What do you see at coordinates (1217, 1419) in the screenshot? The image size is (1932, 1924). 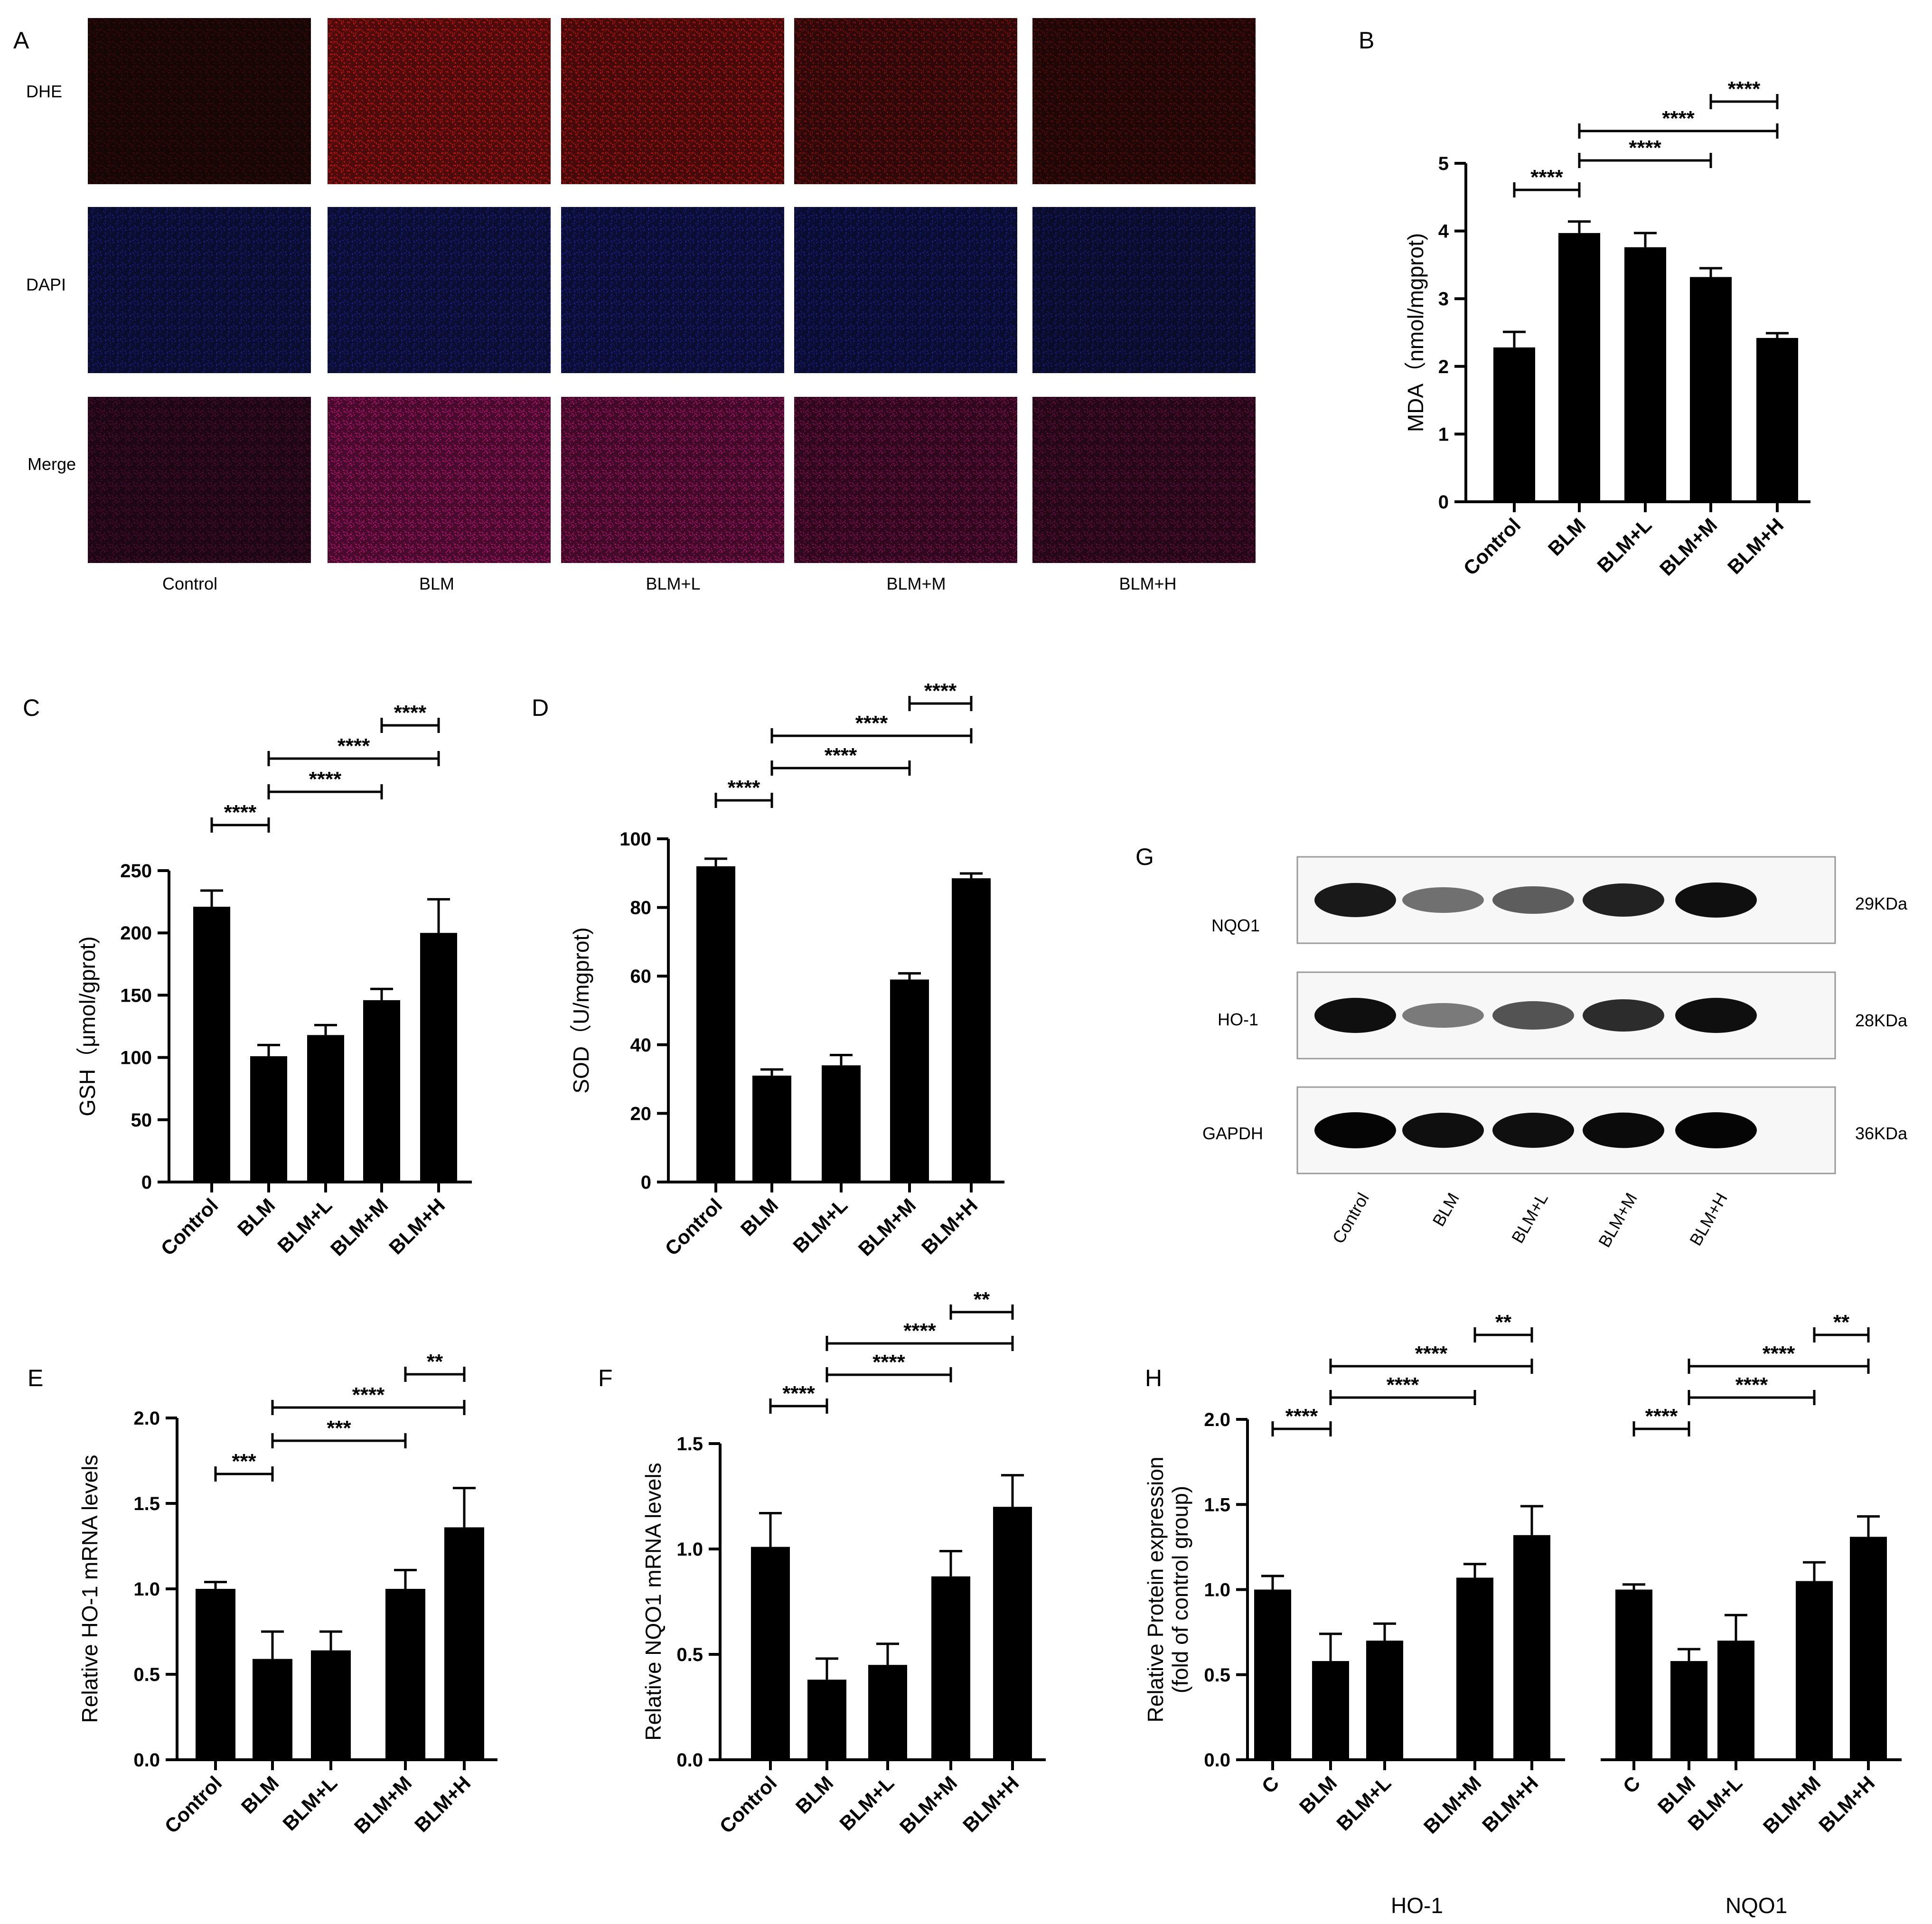 I see `y-tick-label: 2.0` at bounding box center [1217, 1419].